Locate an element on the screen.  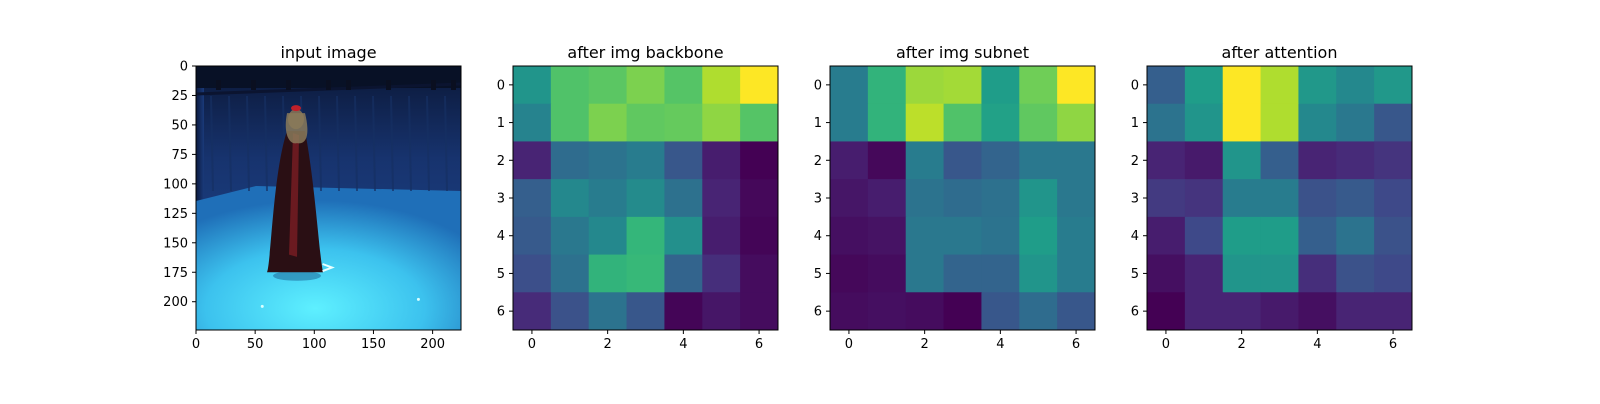
panel-1: after img backbone 0 2 4 6 0 1 2 3 4 5 6 is located at coordinates (638, 197).